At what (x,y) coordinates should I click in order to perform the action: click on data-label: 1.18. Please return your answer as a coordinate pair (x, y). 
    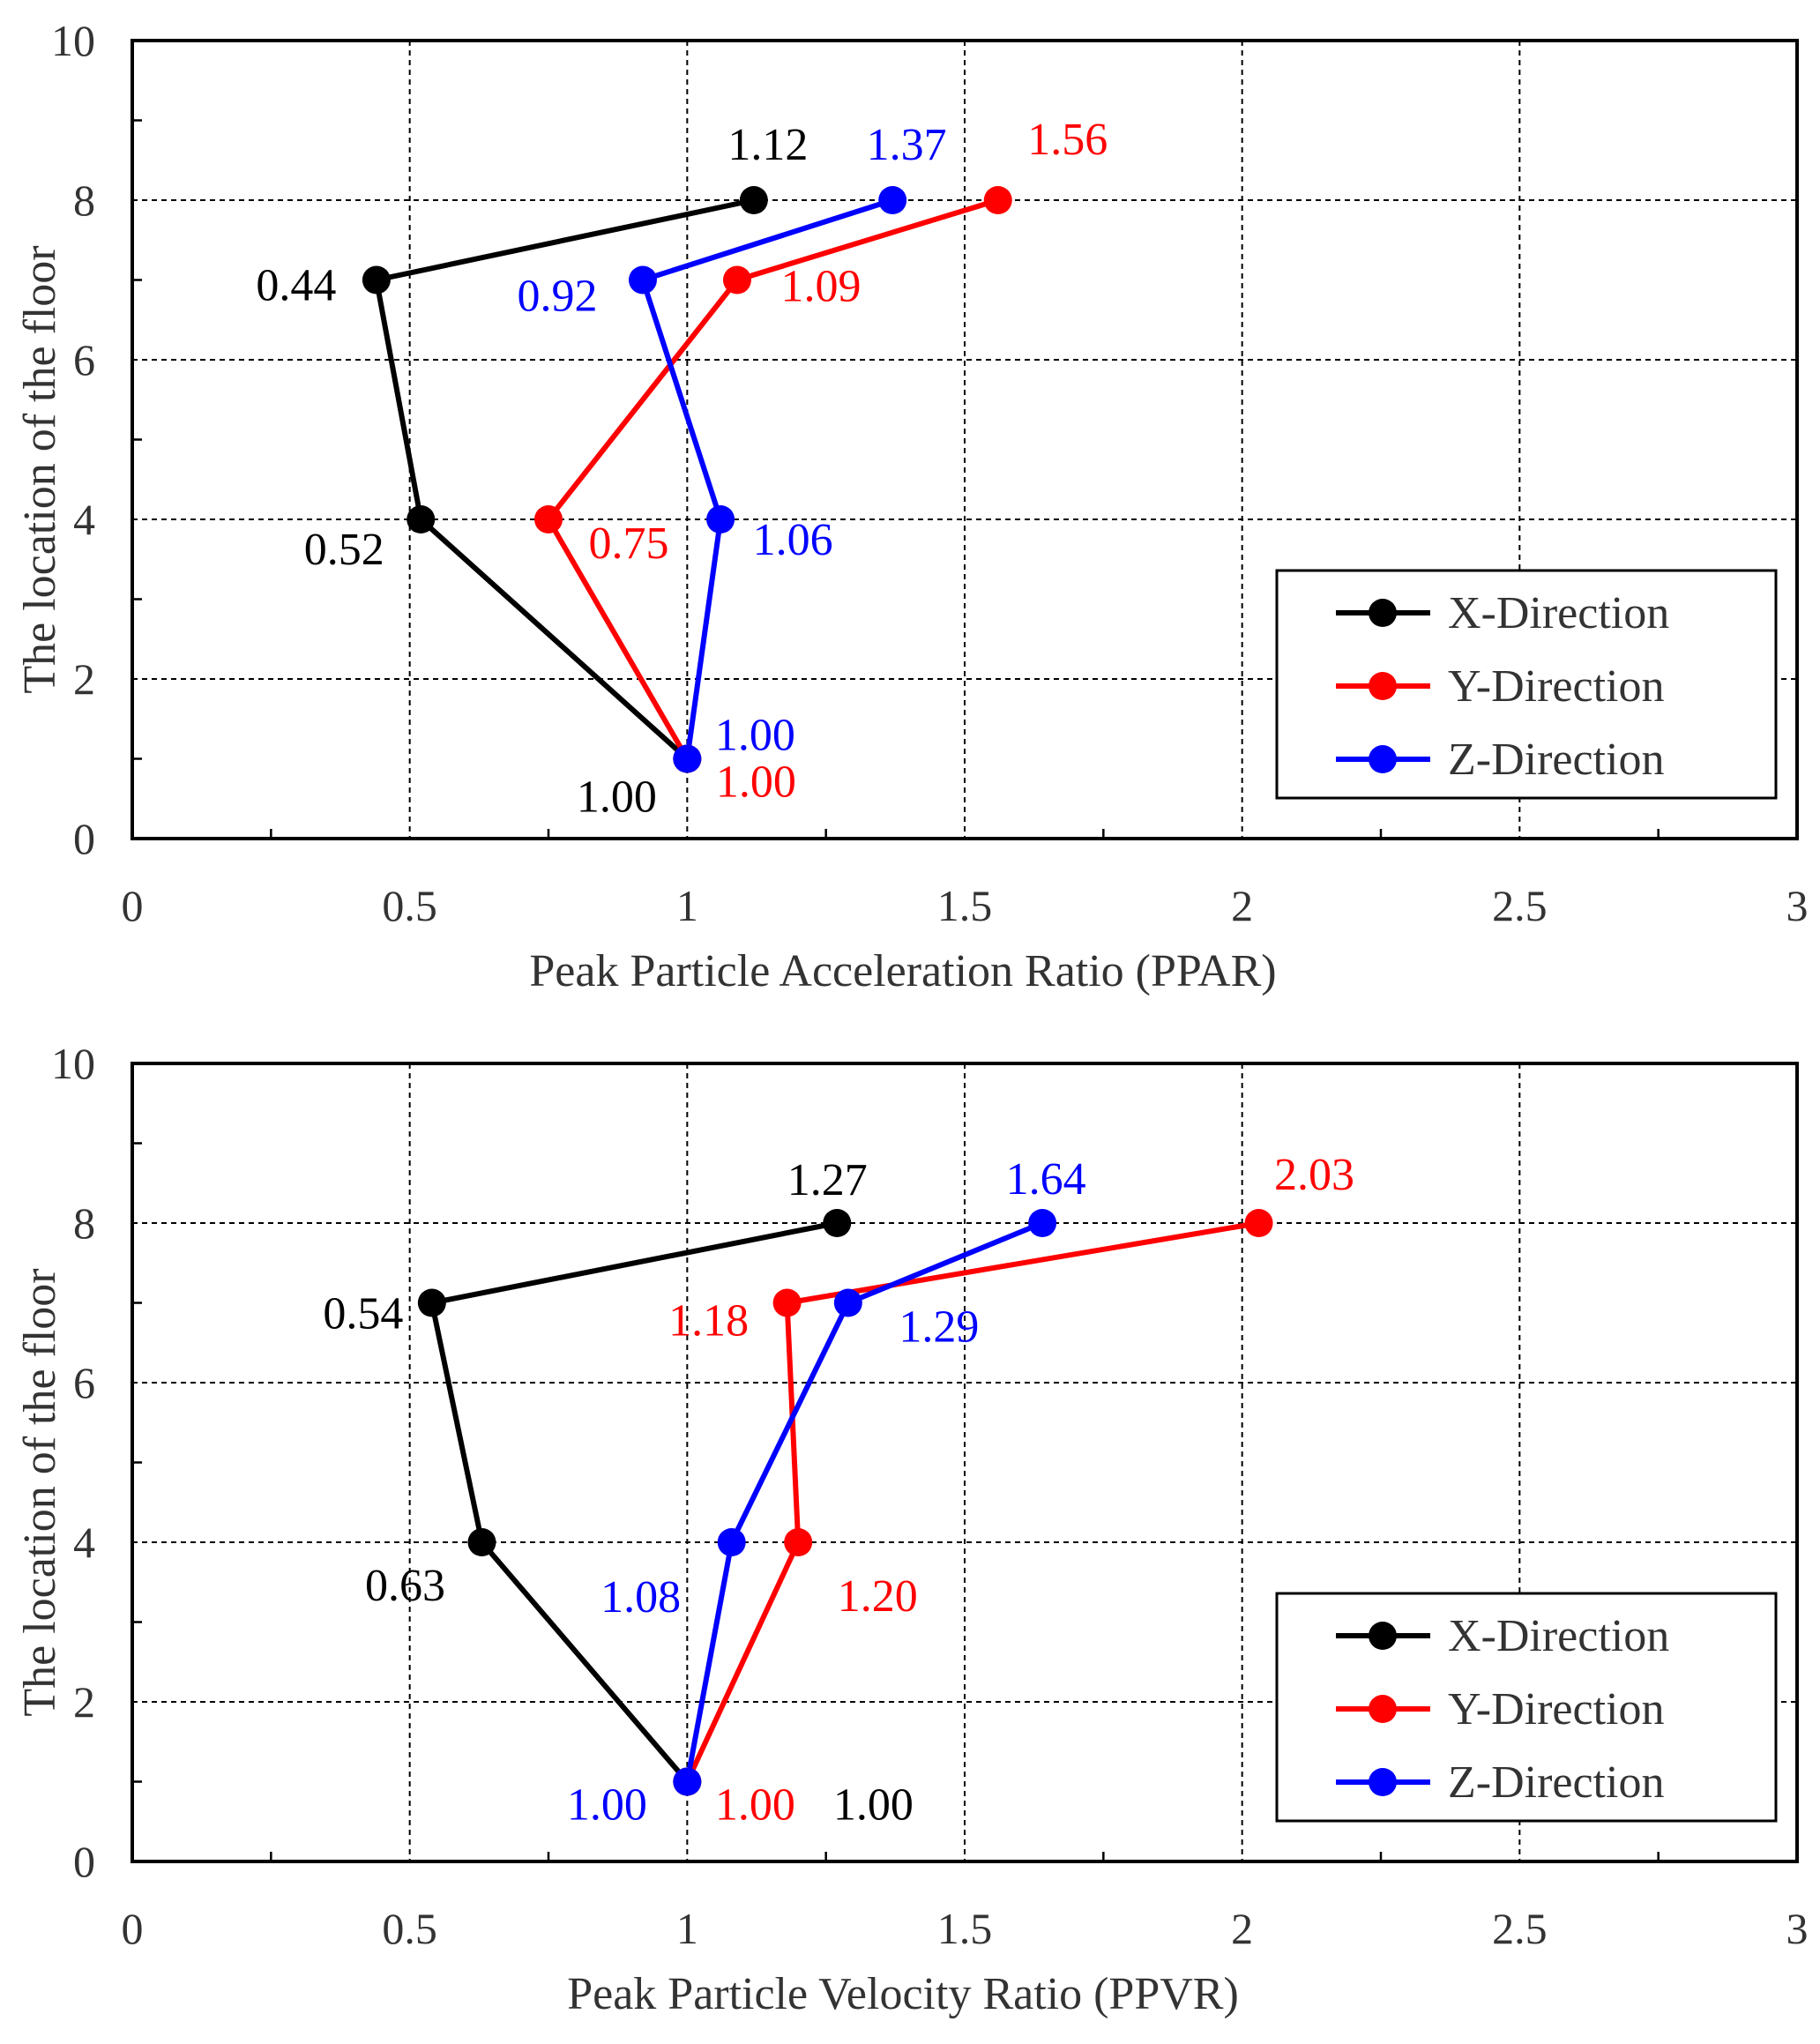
    Looking at the image, I should click on (708, 1321).